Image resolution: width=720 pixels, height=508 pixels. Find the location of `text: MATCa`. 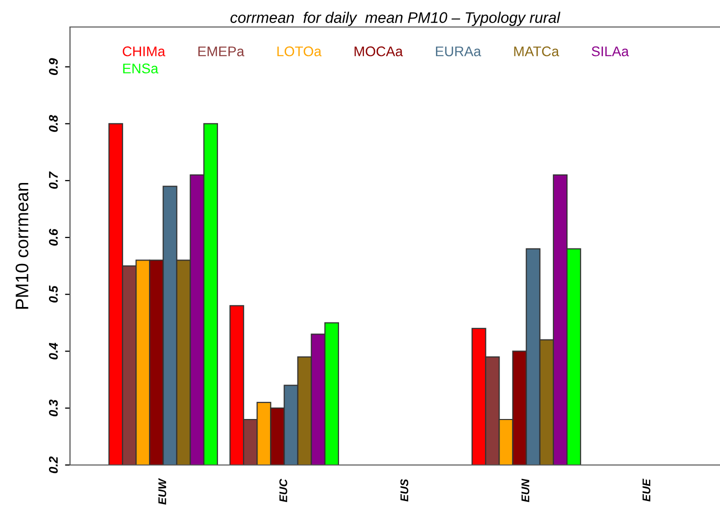

text: MATCa is located at coordinates (537, 51).